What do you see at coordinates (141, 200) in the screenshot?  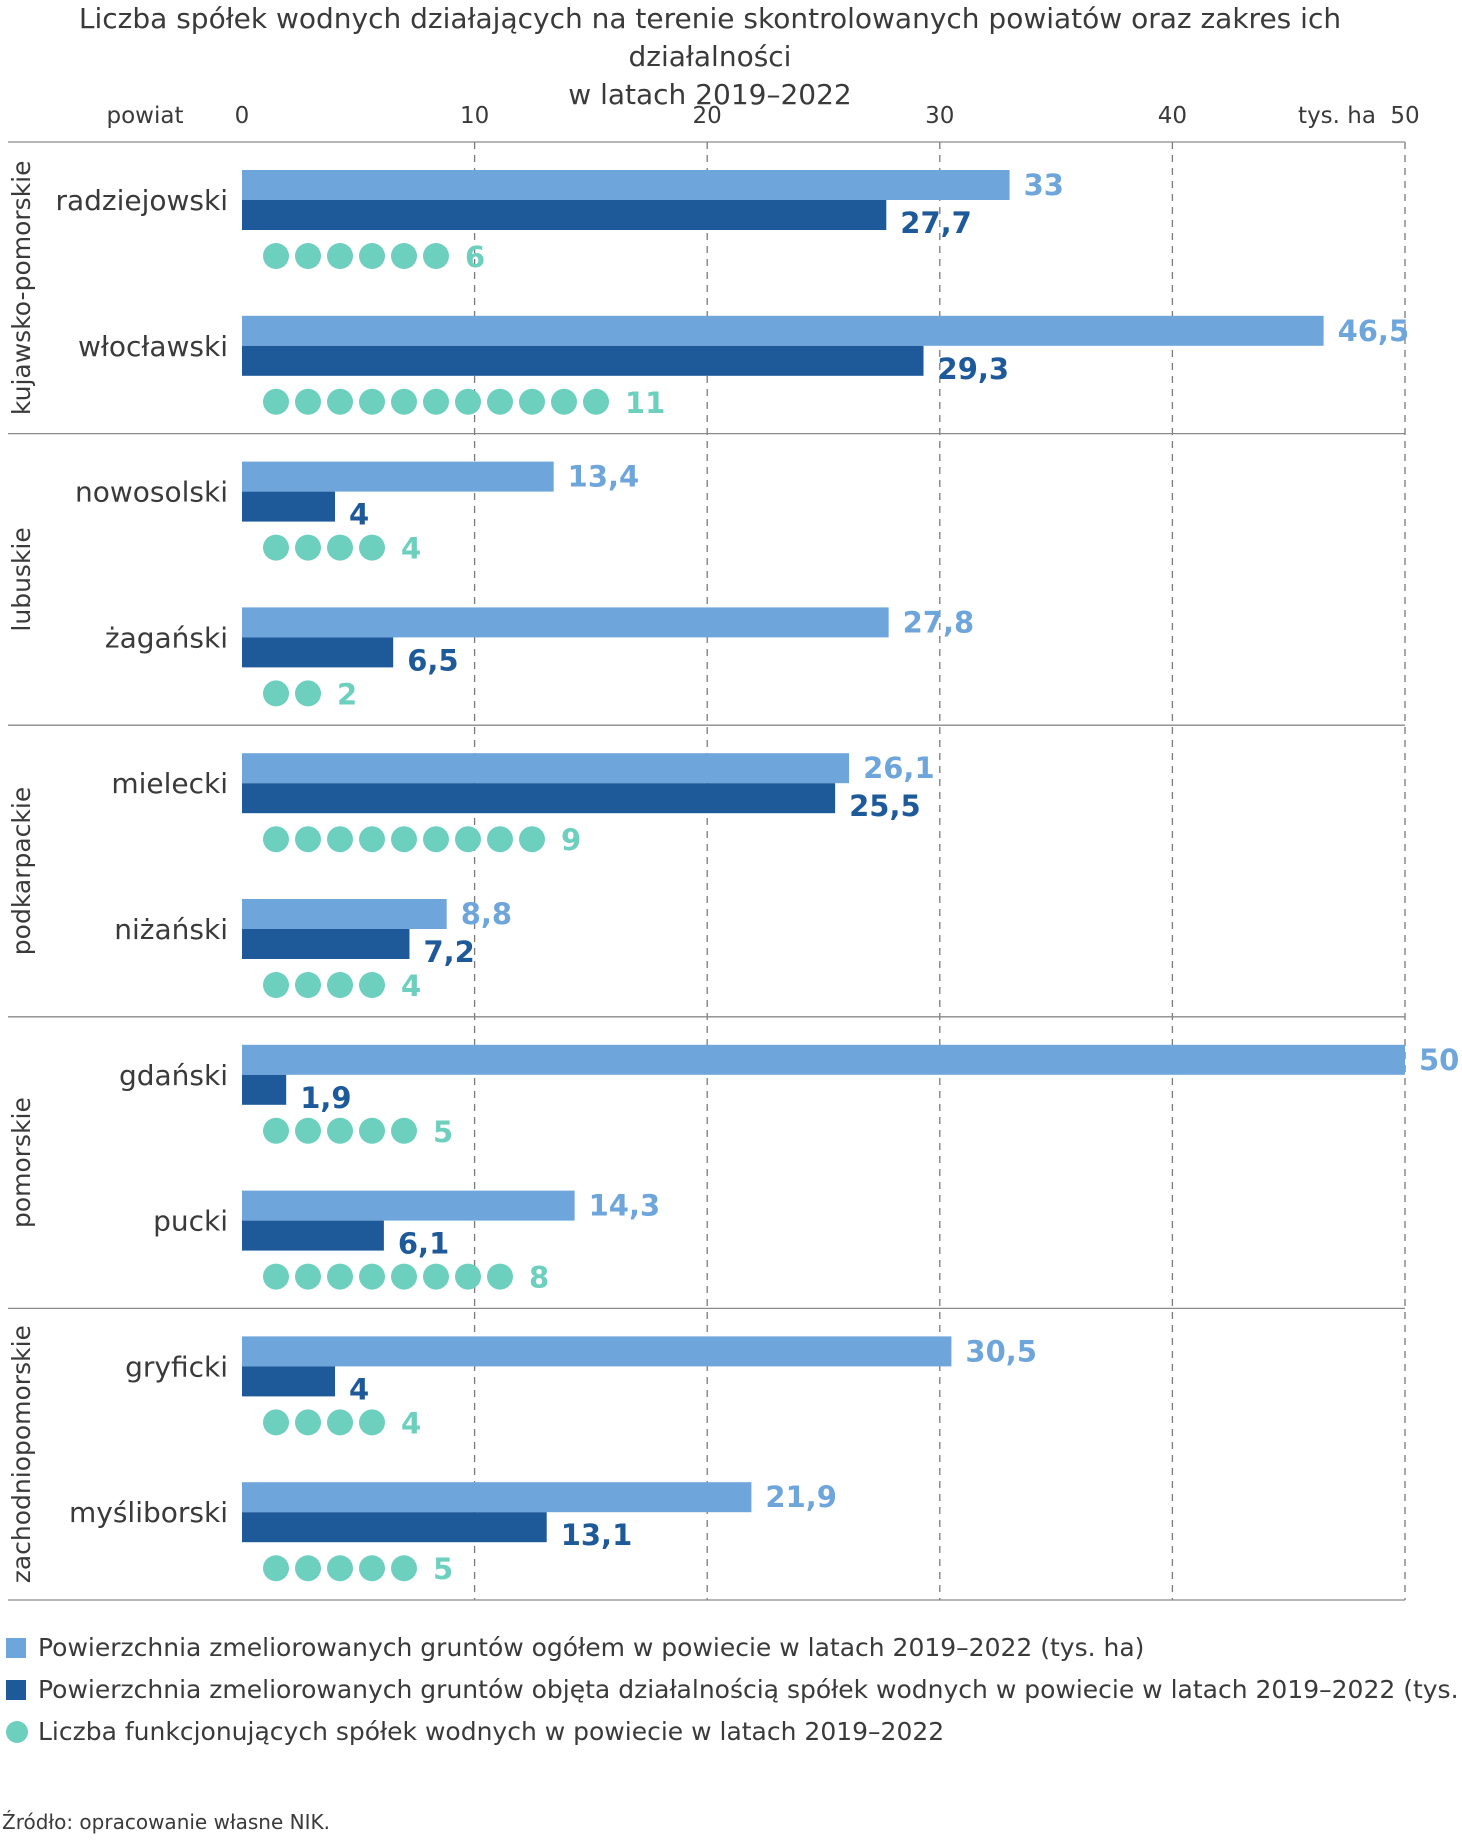 I see `row-label: radziejowski` at bounding box center [141, 200].